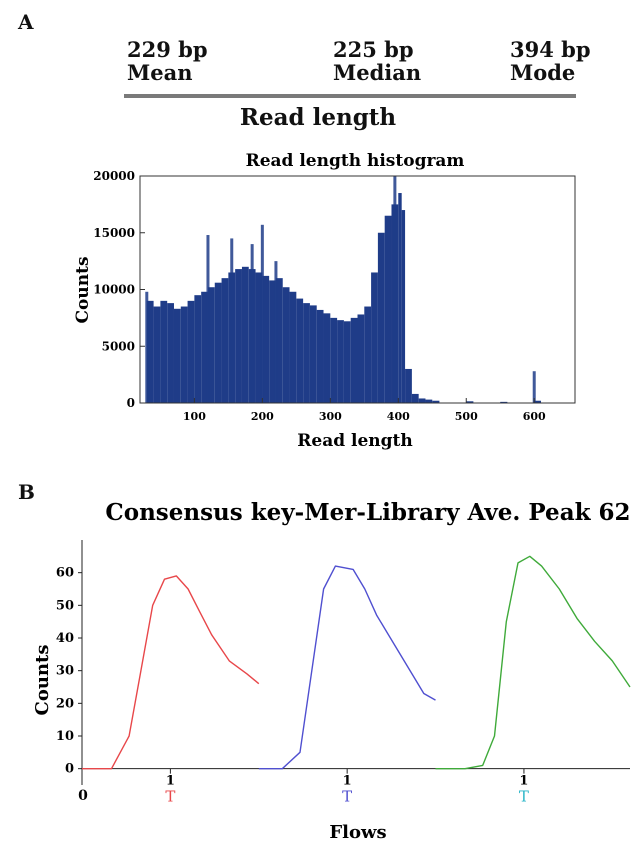  Describe the element at coordinates (330, 416) in the screenshot. I see `histogram-x-tick-label: 300` at that location.